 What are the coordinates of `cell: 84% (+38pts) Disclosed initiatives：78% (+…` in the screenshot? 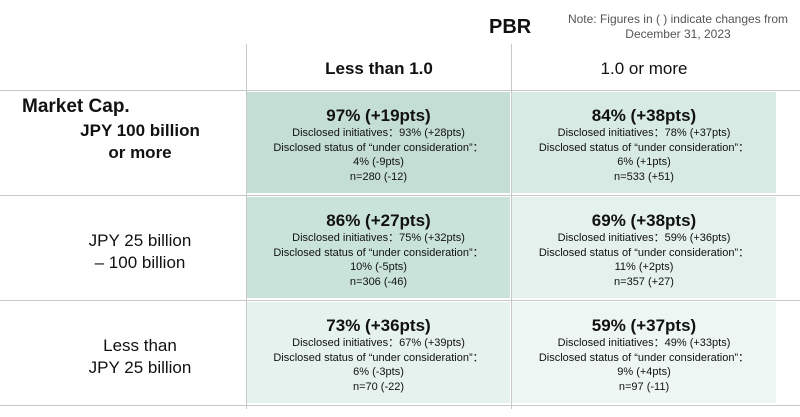 It's located at (644, 142).